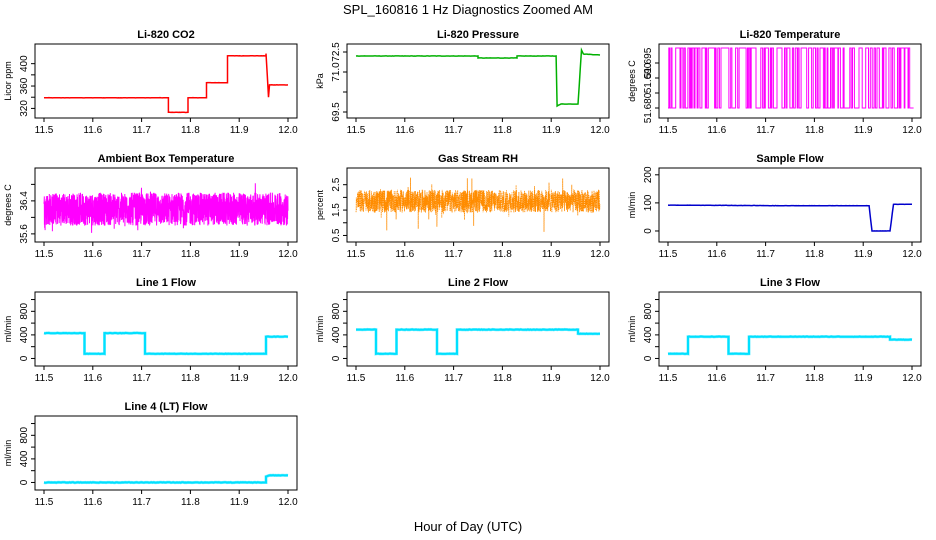  What do you see at coordinates (468, 526) in the screenshot?
I see `figure-xlabel: Hour of Day (UTC)` at bounding box center [468, 526].